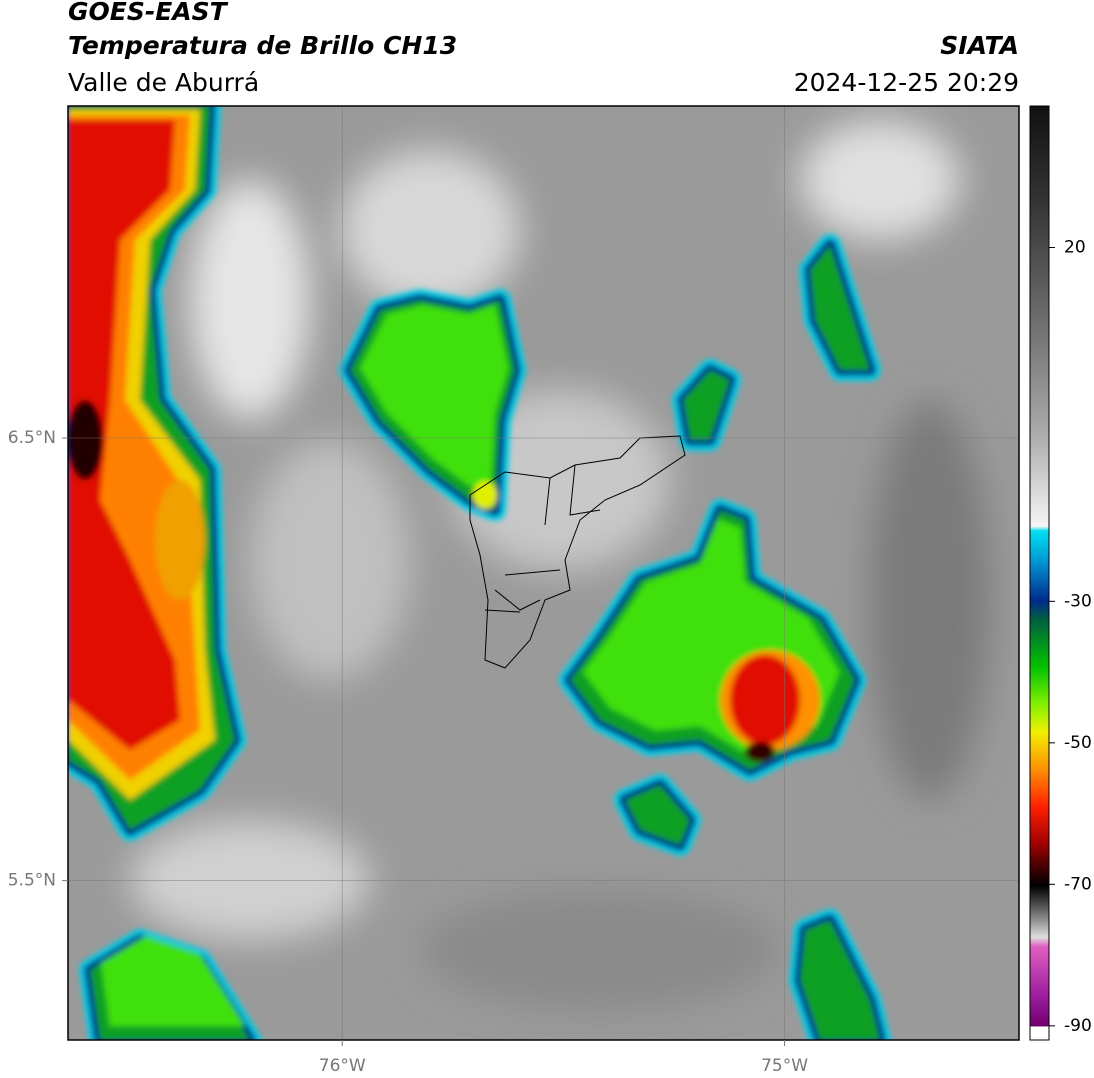 This screenshot has height=1078, width=1094. What do you see at coordinates (906, 82) in the screenshot?
I see `datetime: 2024-12-25 20:29` at bounding box center [906, 82].